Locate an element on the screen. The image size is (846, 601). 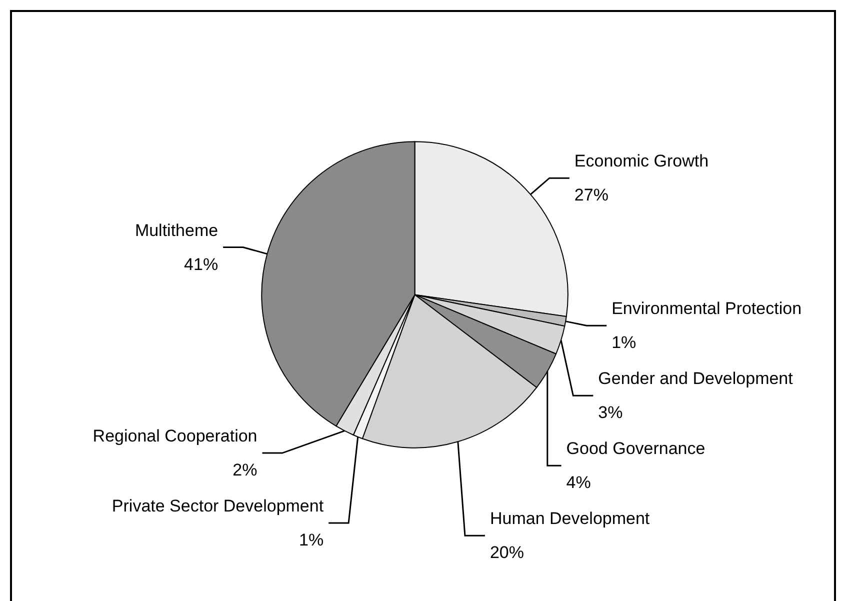
slice-label: Good Governance is located at coordinates (636, 448).